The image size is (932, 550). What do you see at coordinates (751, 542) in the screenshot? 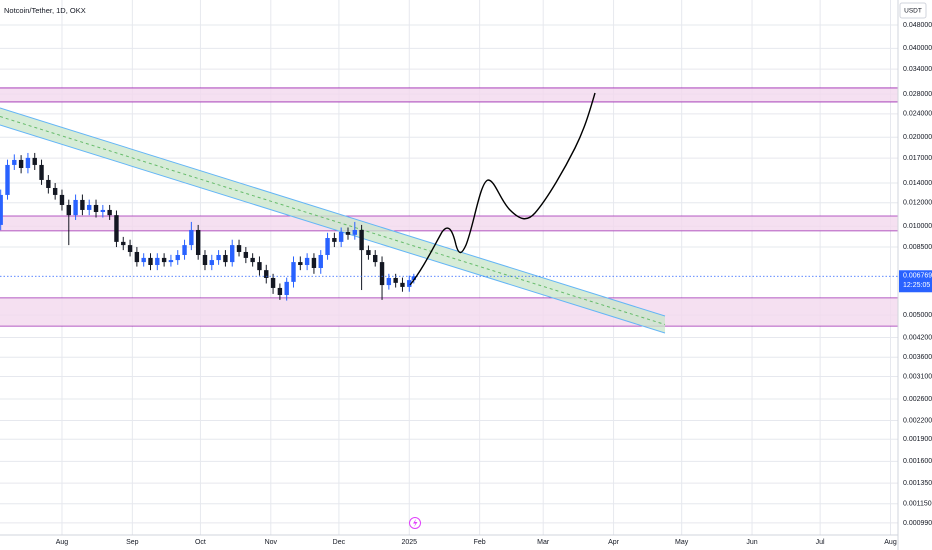
I see `x-tick-label: Jun` at bounding box center [751, 542].